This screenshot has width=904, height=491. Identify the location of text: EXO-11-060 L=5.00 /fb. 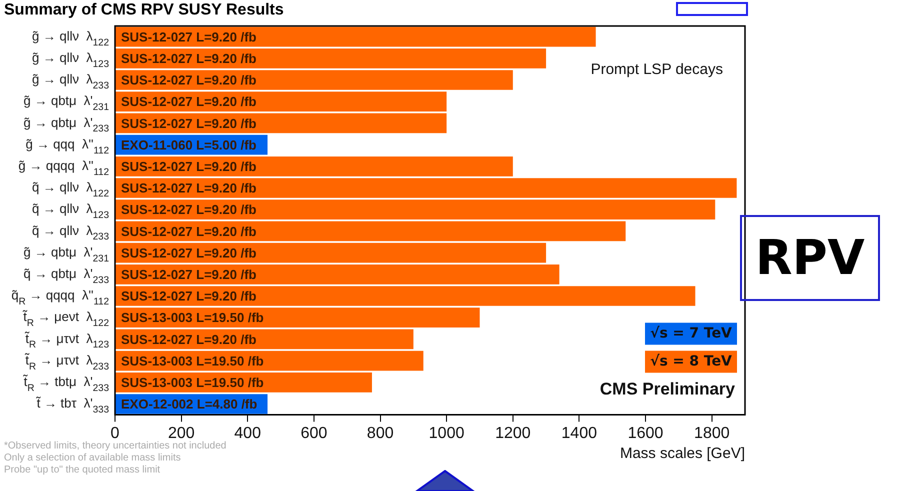
(188, 144).